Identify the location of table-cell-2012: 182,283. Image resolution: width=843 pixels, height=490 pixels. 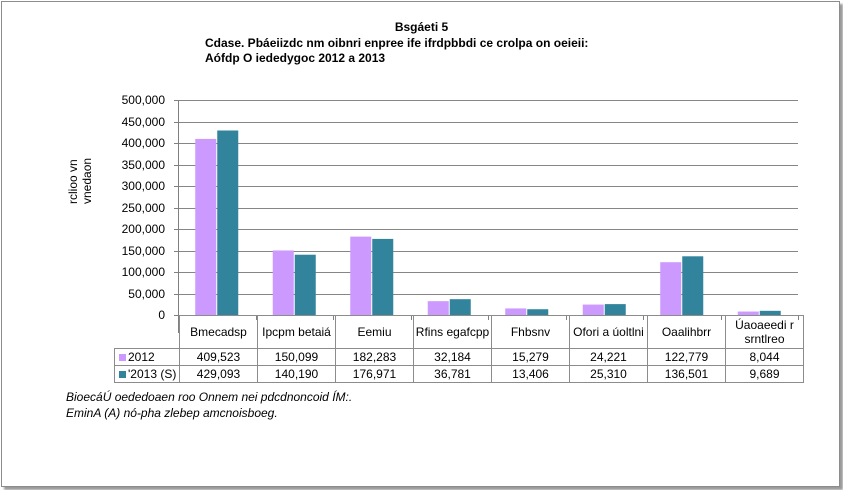
(374, 357).